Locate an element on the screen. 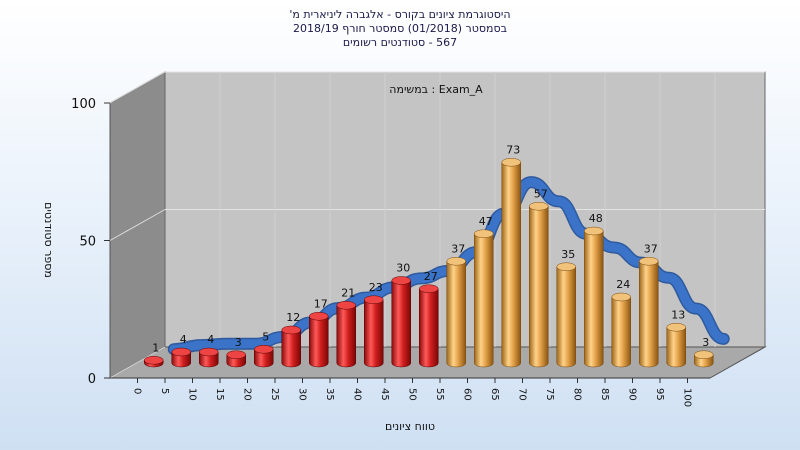 This screenshot has width=800, height=450. chart-title-line-3: 567 - סטודנטים רשומים is located at coordinates (400, 42).